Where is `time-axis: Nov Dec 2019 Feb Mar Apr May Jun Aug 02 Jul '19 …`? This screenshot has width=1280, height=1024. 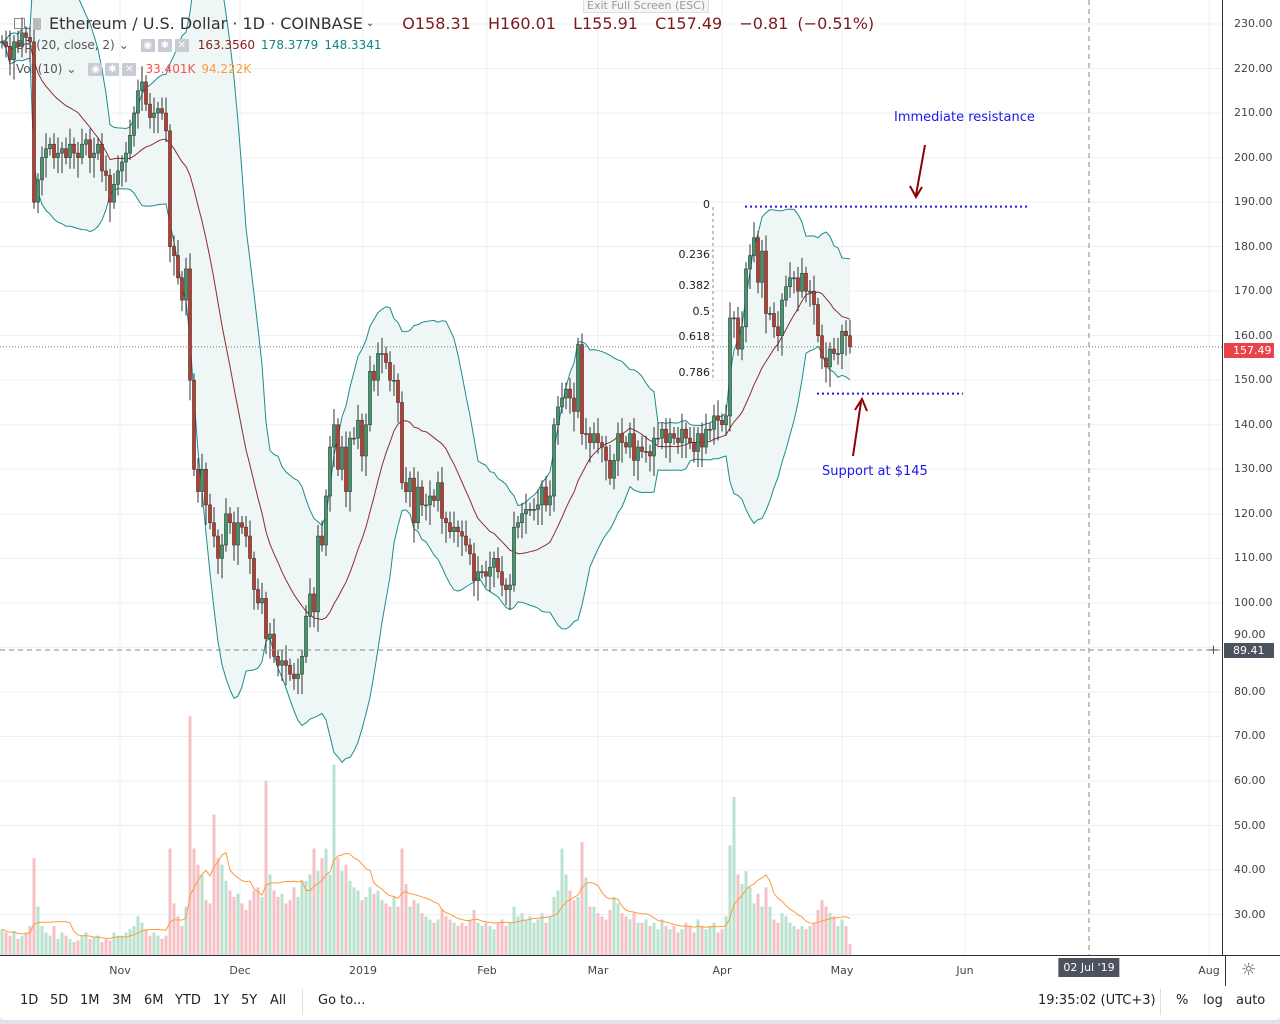 time-axis: Nov Dec 2019 Feb Mar Apr May Jun Aug 02 Jul '19 … is located at coordinates (640, 970).